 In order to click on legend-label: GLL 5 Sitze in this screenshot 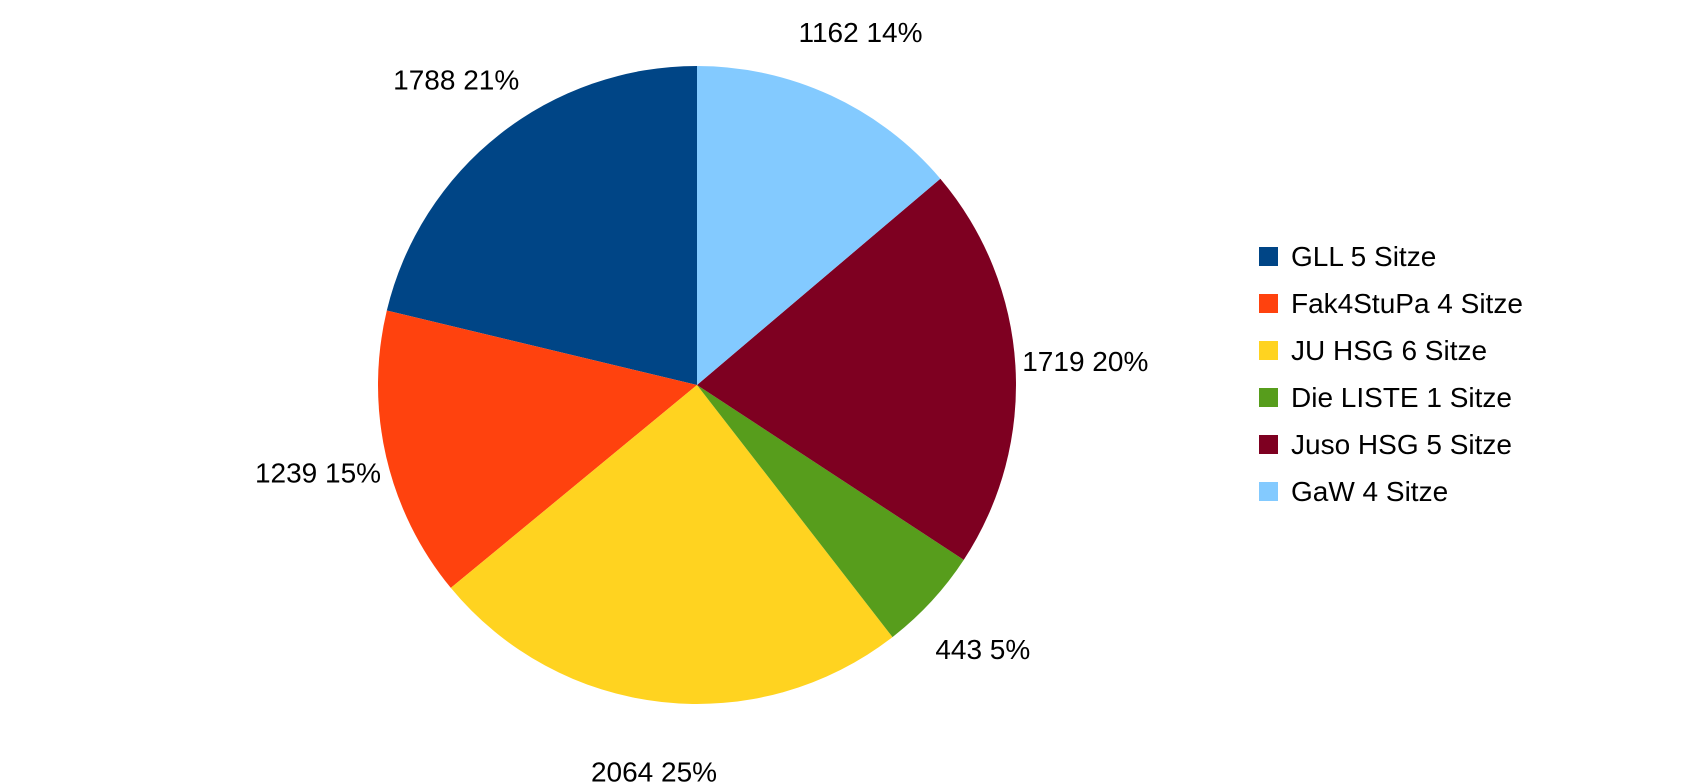, I will do `click(1364, 256)`.